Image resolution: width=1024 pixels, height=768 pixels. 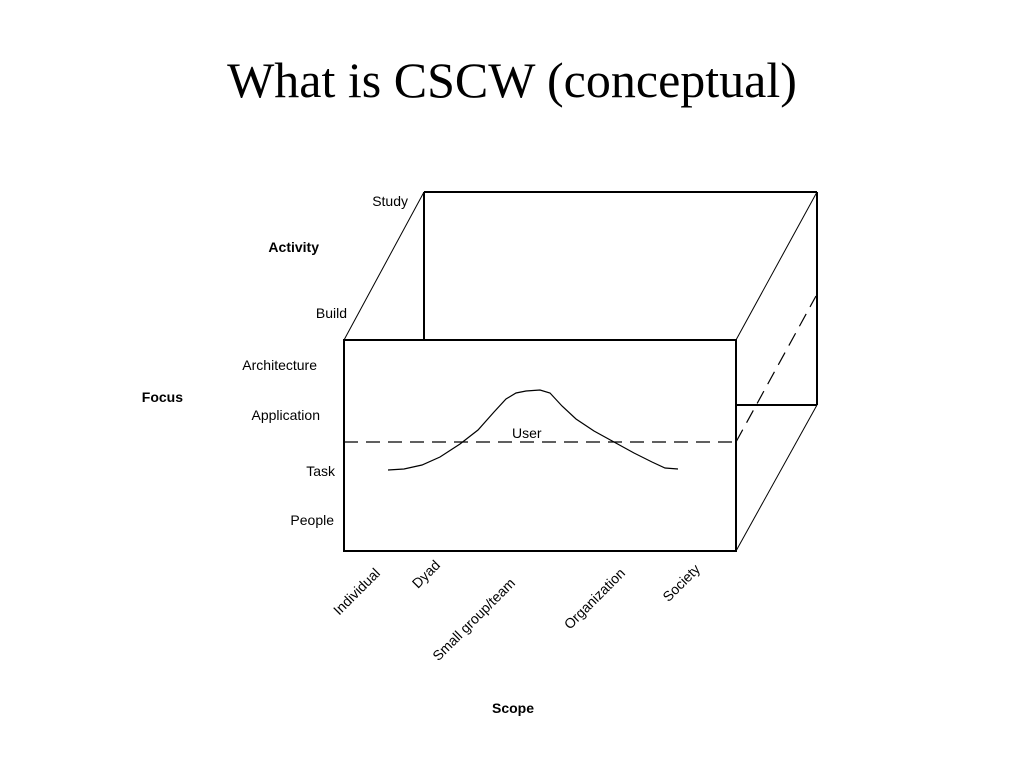 What do you see at coordinates (286, 415) in the screenshot?
I see `focus-level-application: Application` at bounding box center [286, 415].